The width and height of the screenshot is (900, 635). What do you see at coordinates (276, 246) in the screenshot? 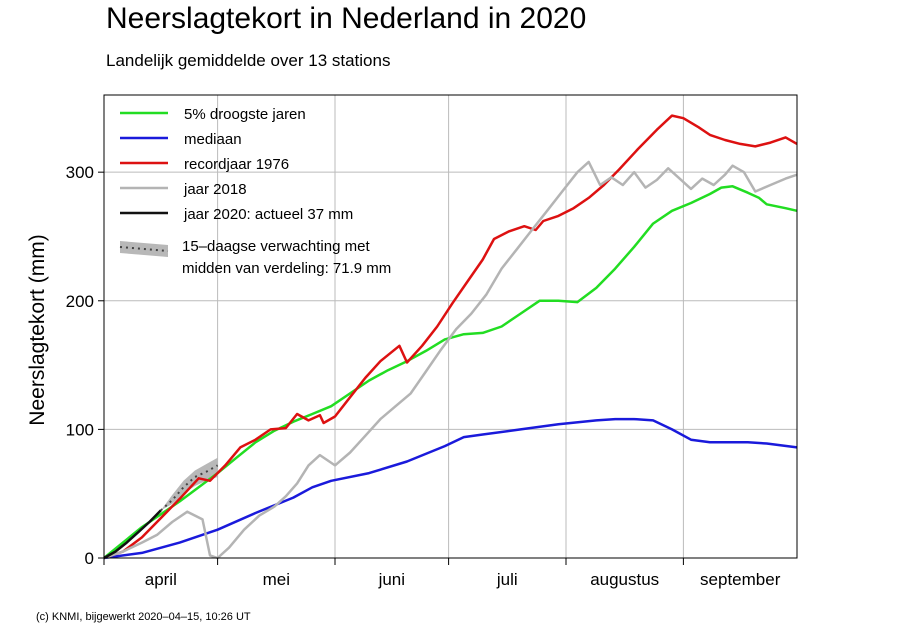
I see `legend-label: 15–daagse verwachting met` at bounding box center [276, 246].